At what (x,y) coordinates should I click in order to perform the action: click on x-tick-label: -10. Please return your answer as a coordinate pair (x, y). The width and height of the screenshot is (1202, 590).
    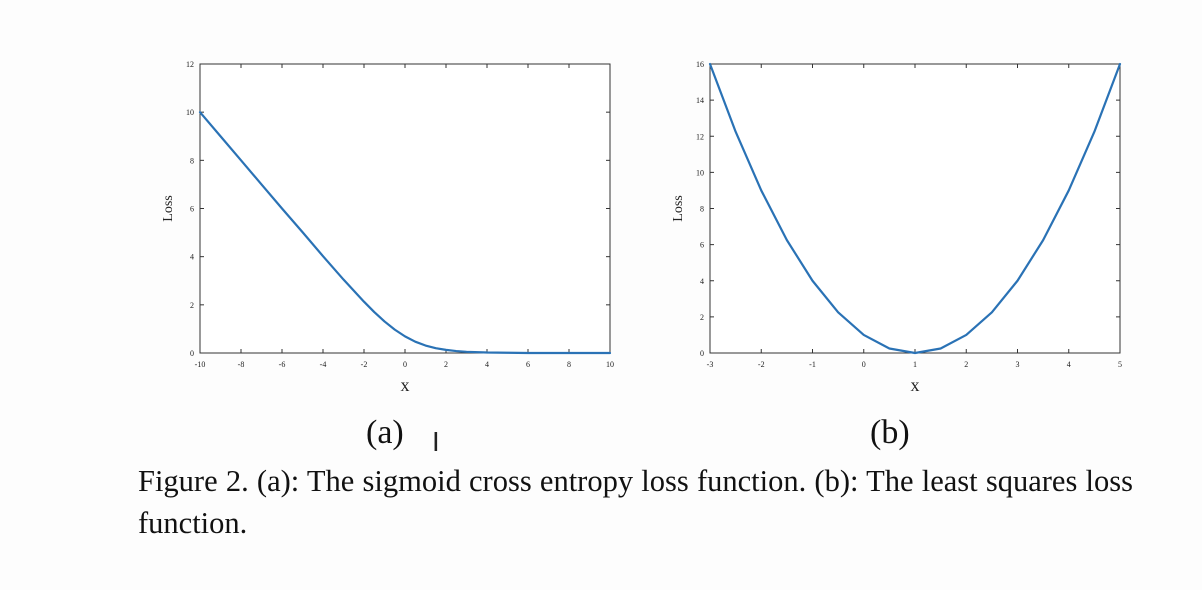
    Looking at the image, I should click on (200, 364).